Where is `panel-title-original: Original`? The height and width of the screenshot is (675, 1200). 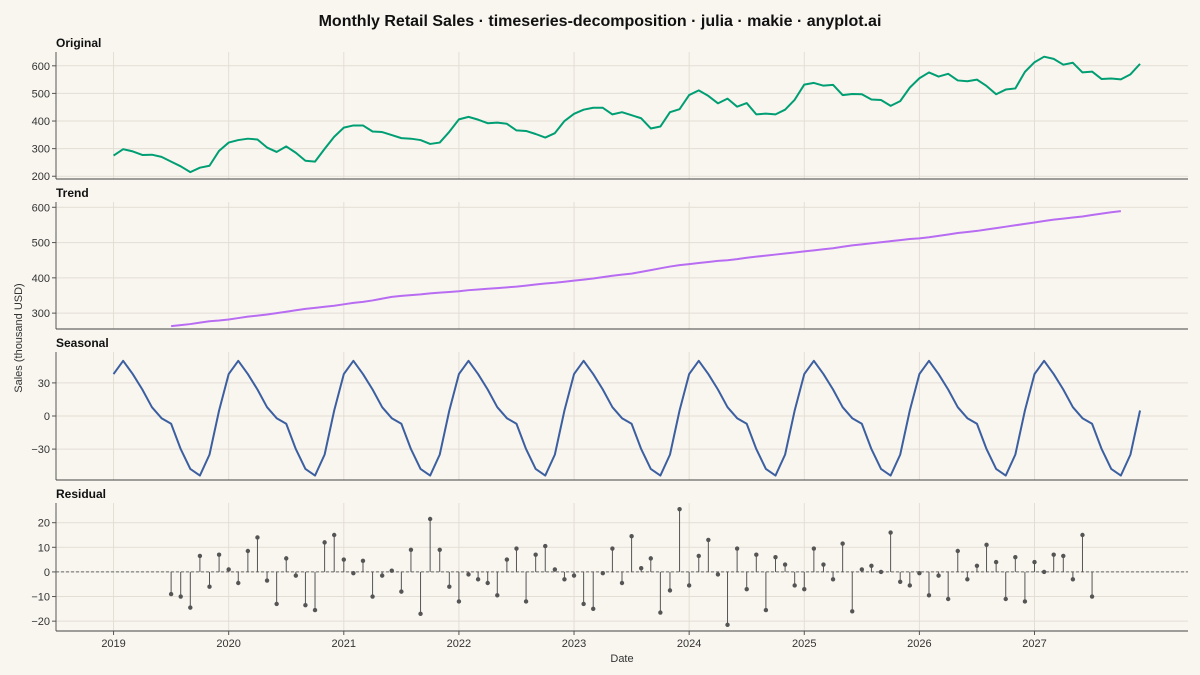 panel-title-original: Original is located at coordinates (78, 43).